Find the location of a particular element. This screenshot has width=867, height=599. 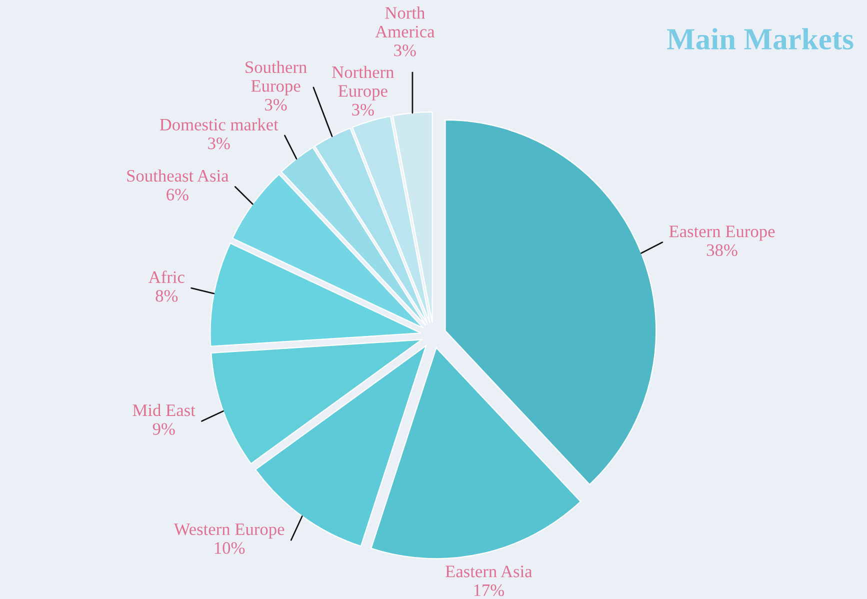

slice-label: Southeast Asia is located at coordinates (178, 175).